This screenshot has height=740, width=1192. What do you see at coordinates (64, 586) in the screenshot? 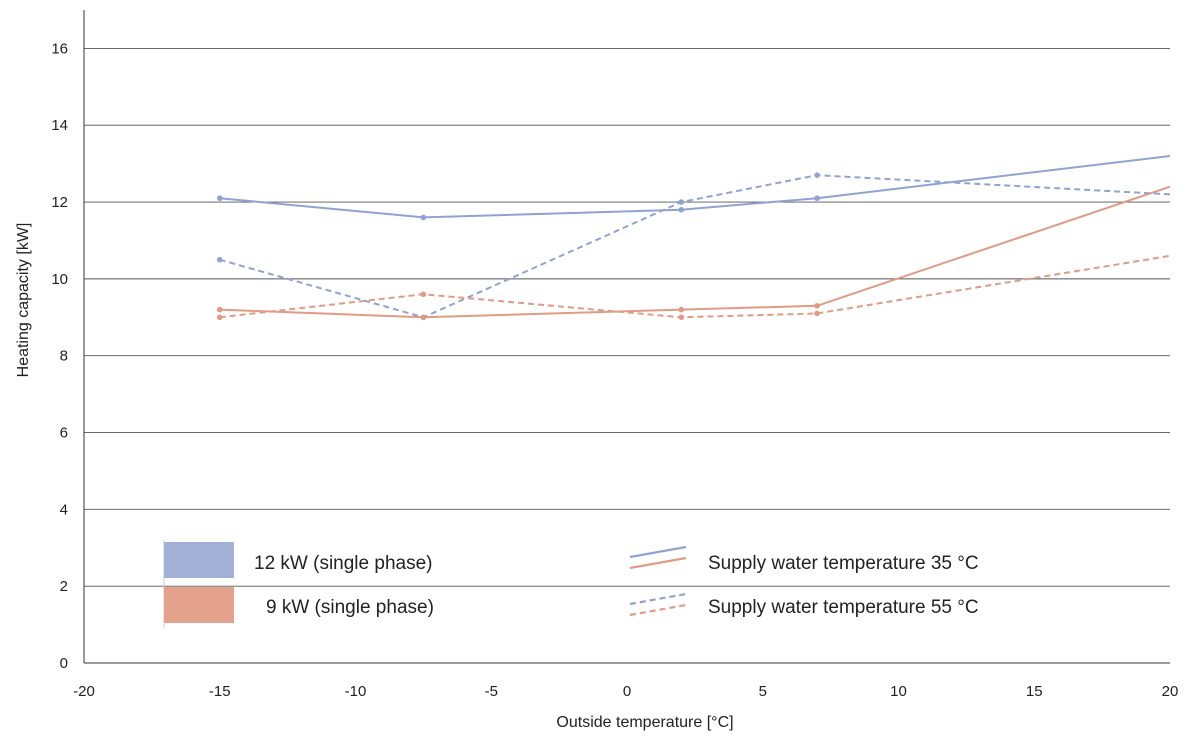
I see `y-tick-label: 2` at bounding box center [64, 586].